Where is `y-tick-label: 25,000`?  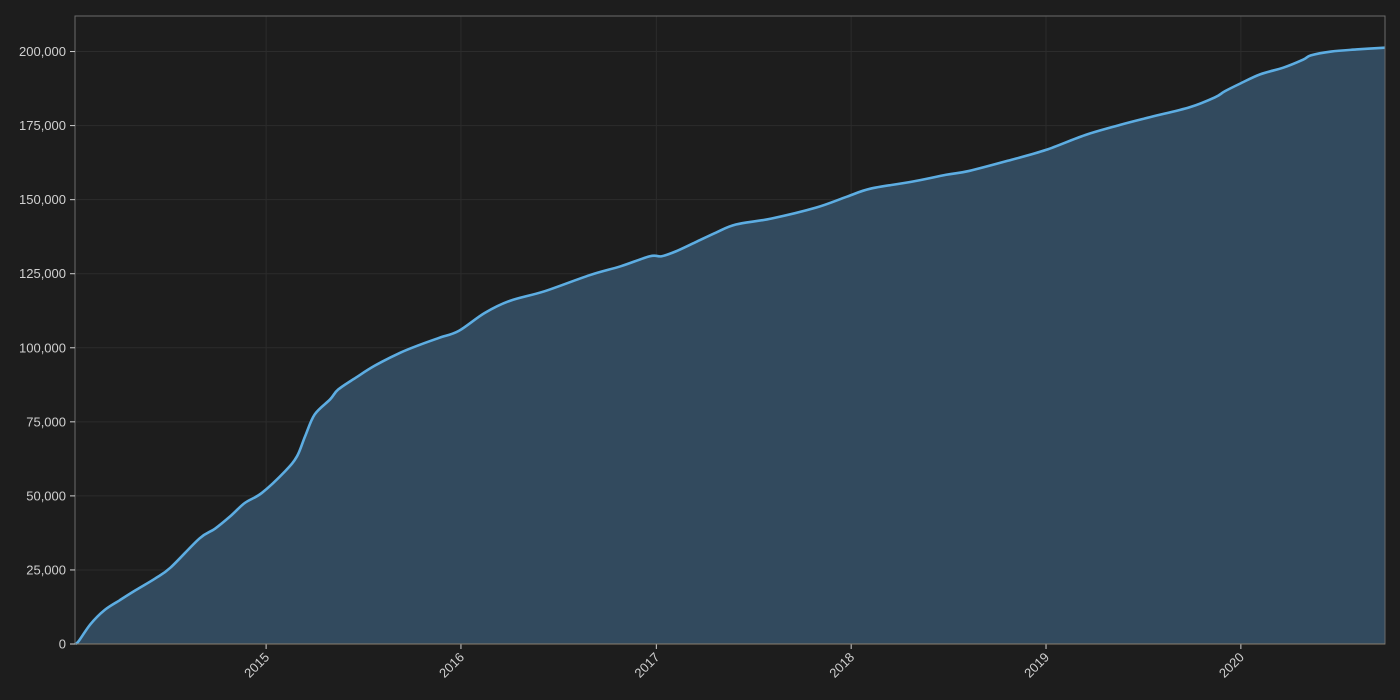 y-tick-label: 25,000 is located at coordinates (46, 569).